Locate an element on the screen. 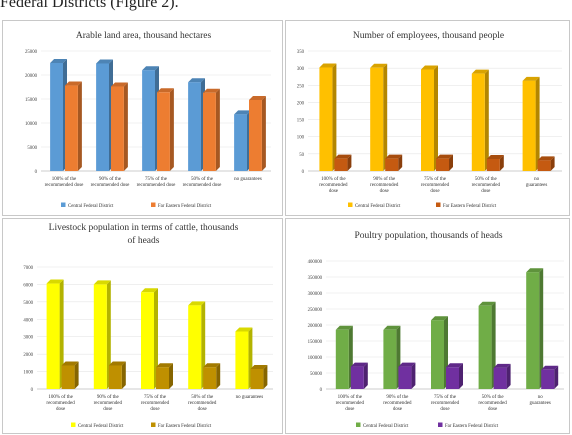  y-tick-label: 300 is located at coordinates (301, 69).